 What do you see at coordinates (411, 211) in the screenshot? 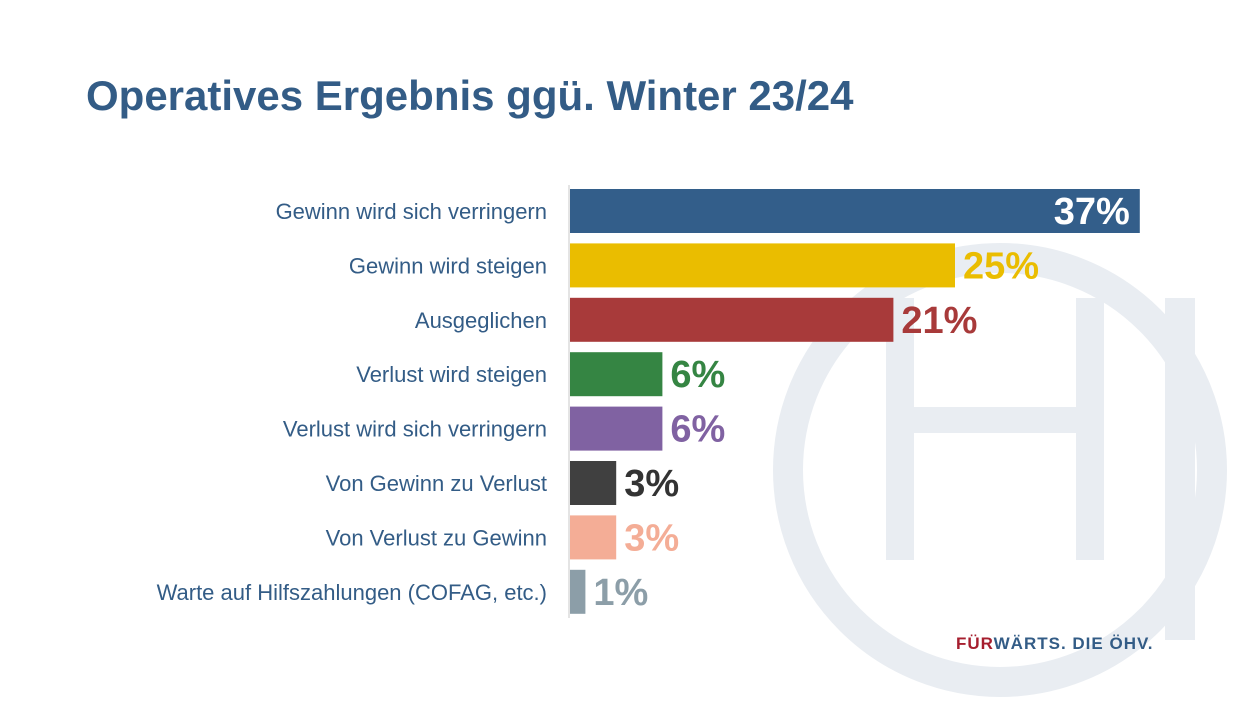
I see `category-label: Gewinn wird sich verringern` at bounding box center [411, 211].